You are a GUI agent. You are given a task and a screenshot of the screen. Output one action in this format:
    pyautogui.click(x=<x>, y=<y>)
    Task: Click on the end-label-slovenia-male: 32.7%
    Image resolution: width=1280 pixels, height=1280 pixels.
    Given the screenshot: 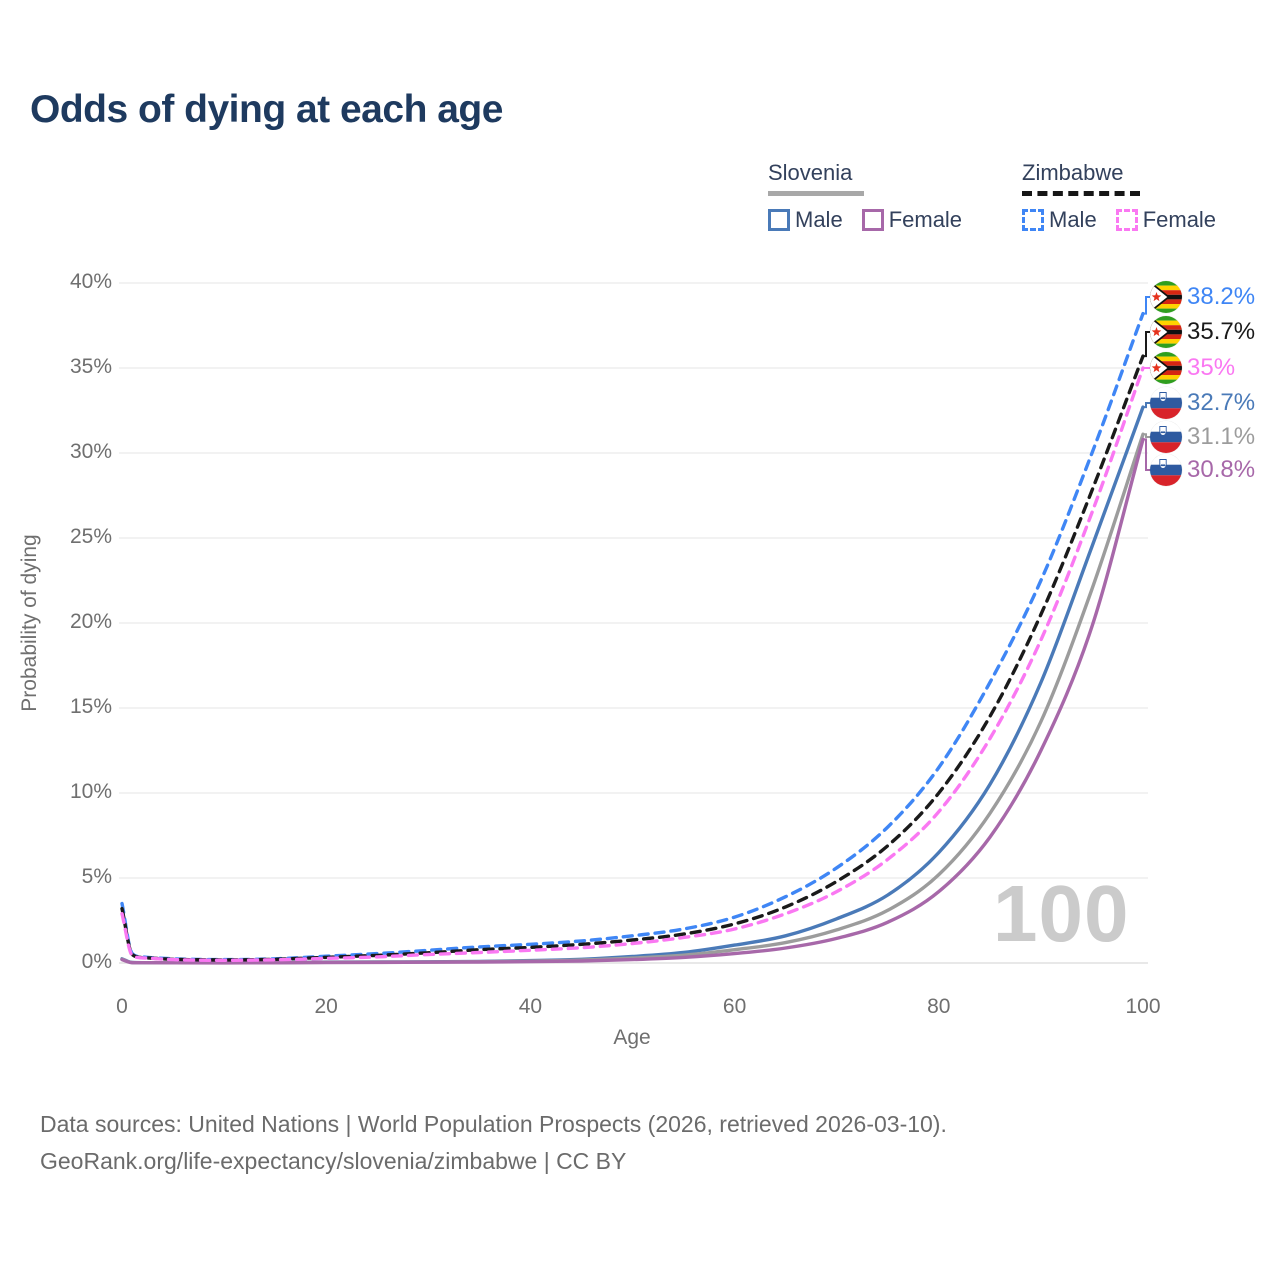 What is the action you would take?
    pyautogui.click(x=1202, y=403)
    